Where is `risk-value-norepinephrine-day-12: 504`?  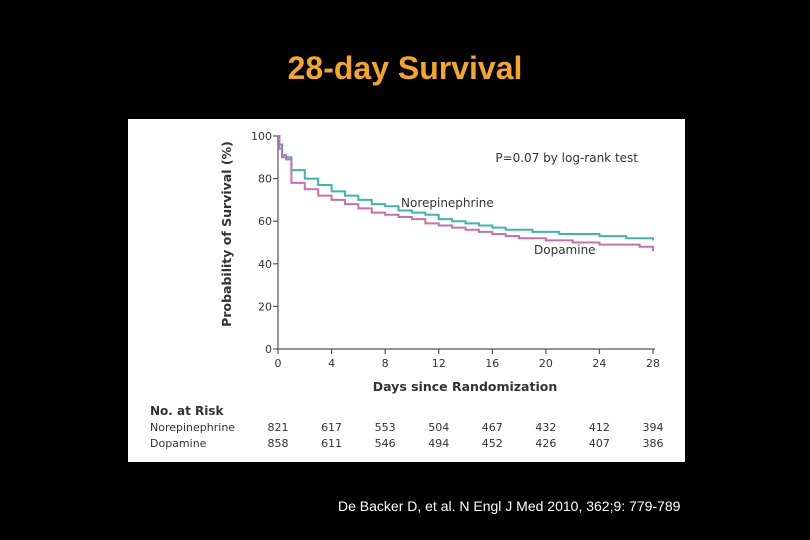 risk-value-norepinephrine-day-12: 504 is located at coordinates (438, 427).